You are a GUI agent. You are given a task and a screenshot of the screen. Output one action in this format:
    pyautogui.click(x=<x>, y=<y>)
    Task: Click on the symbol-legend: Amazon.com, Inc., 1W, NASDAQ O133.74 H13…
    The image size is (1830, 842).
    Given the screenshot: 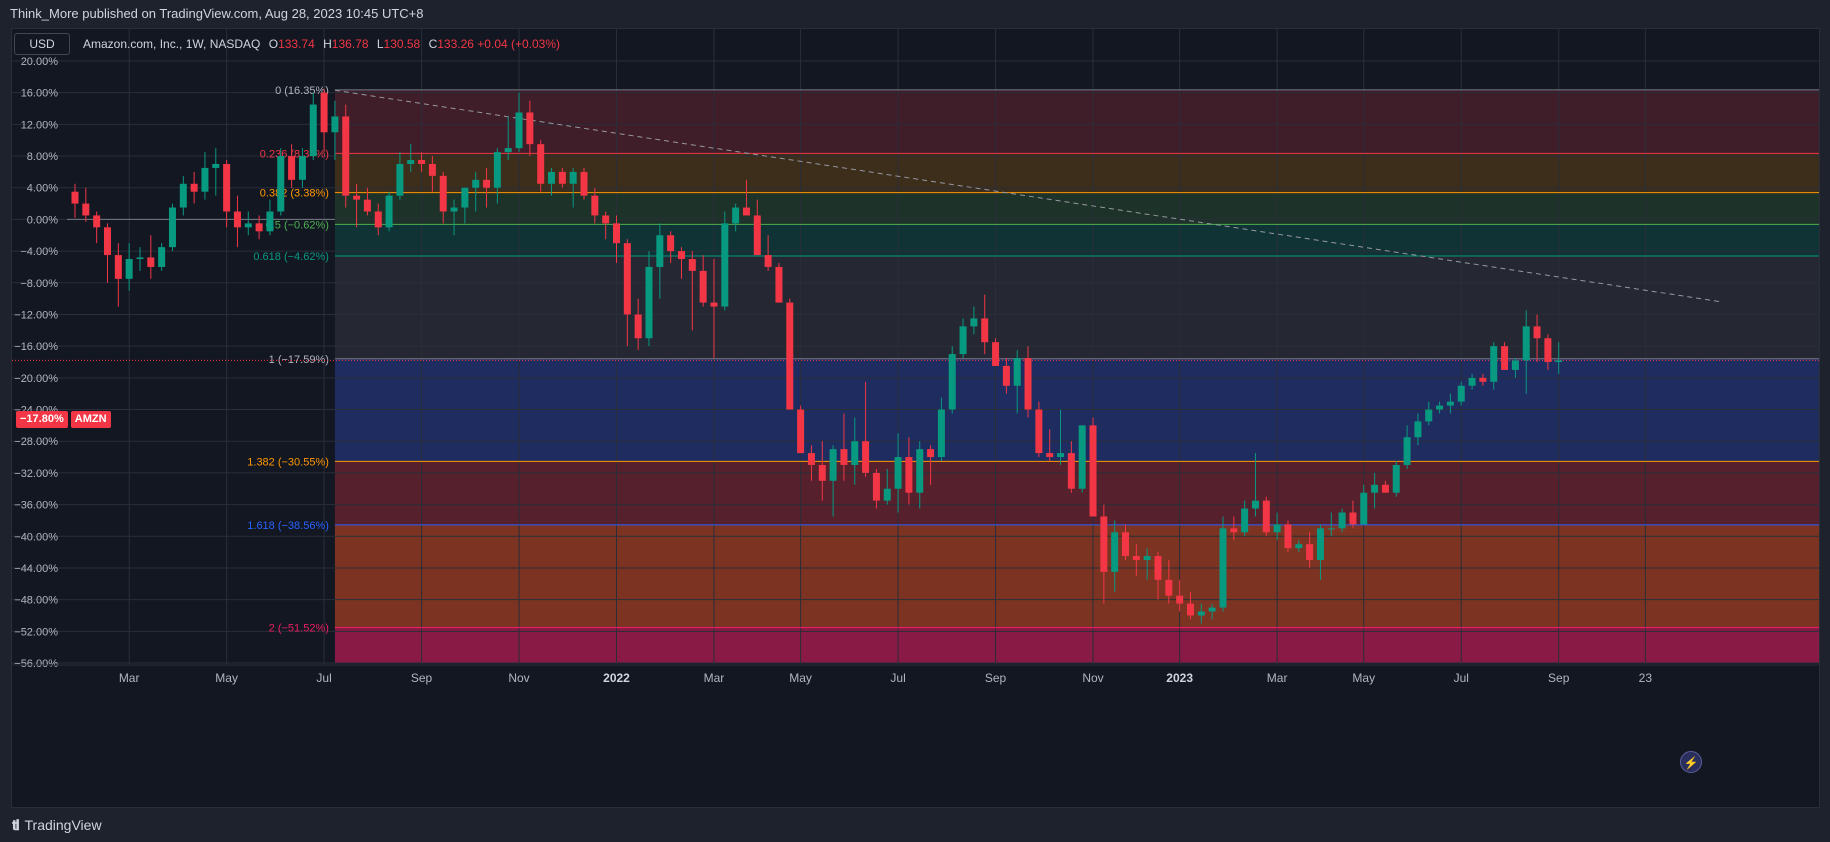 What is the action you would take?
    pyautogui.click(x=321, y=44)
    